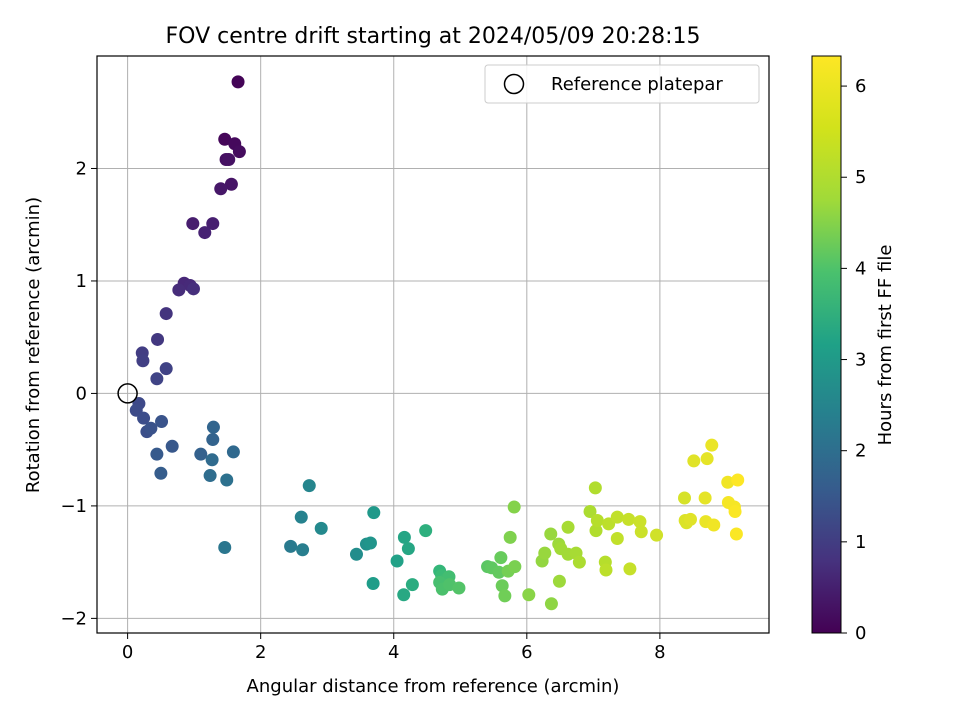 This screenshot has height=720, width=960. What do you see at coordinates (260, 652) in the screenshot?
I see `x-tick-label: 2` at bounding box center [260, 652].